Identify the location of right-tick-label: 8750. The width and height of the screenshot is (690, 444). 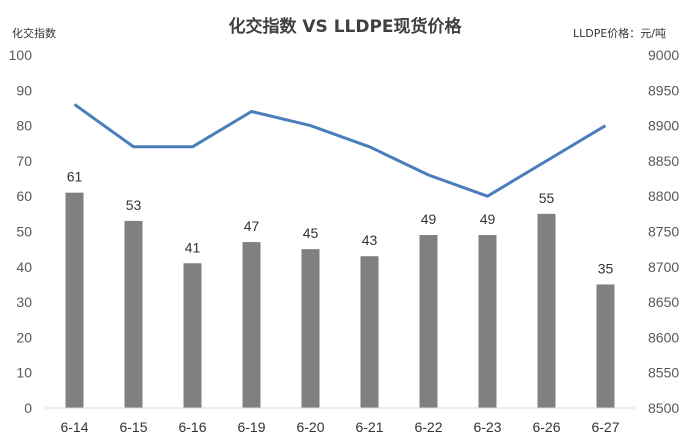
(663, 232).